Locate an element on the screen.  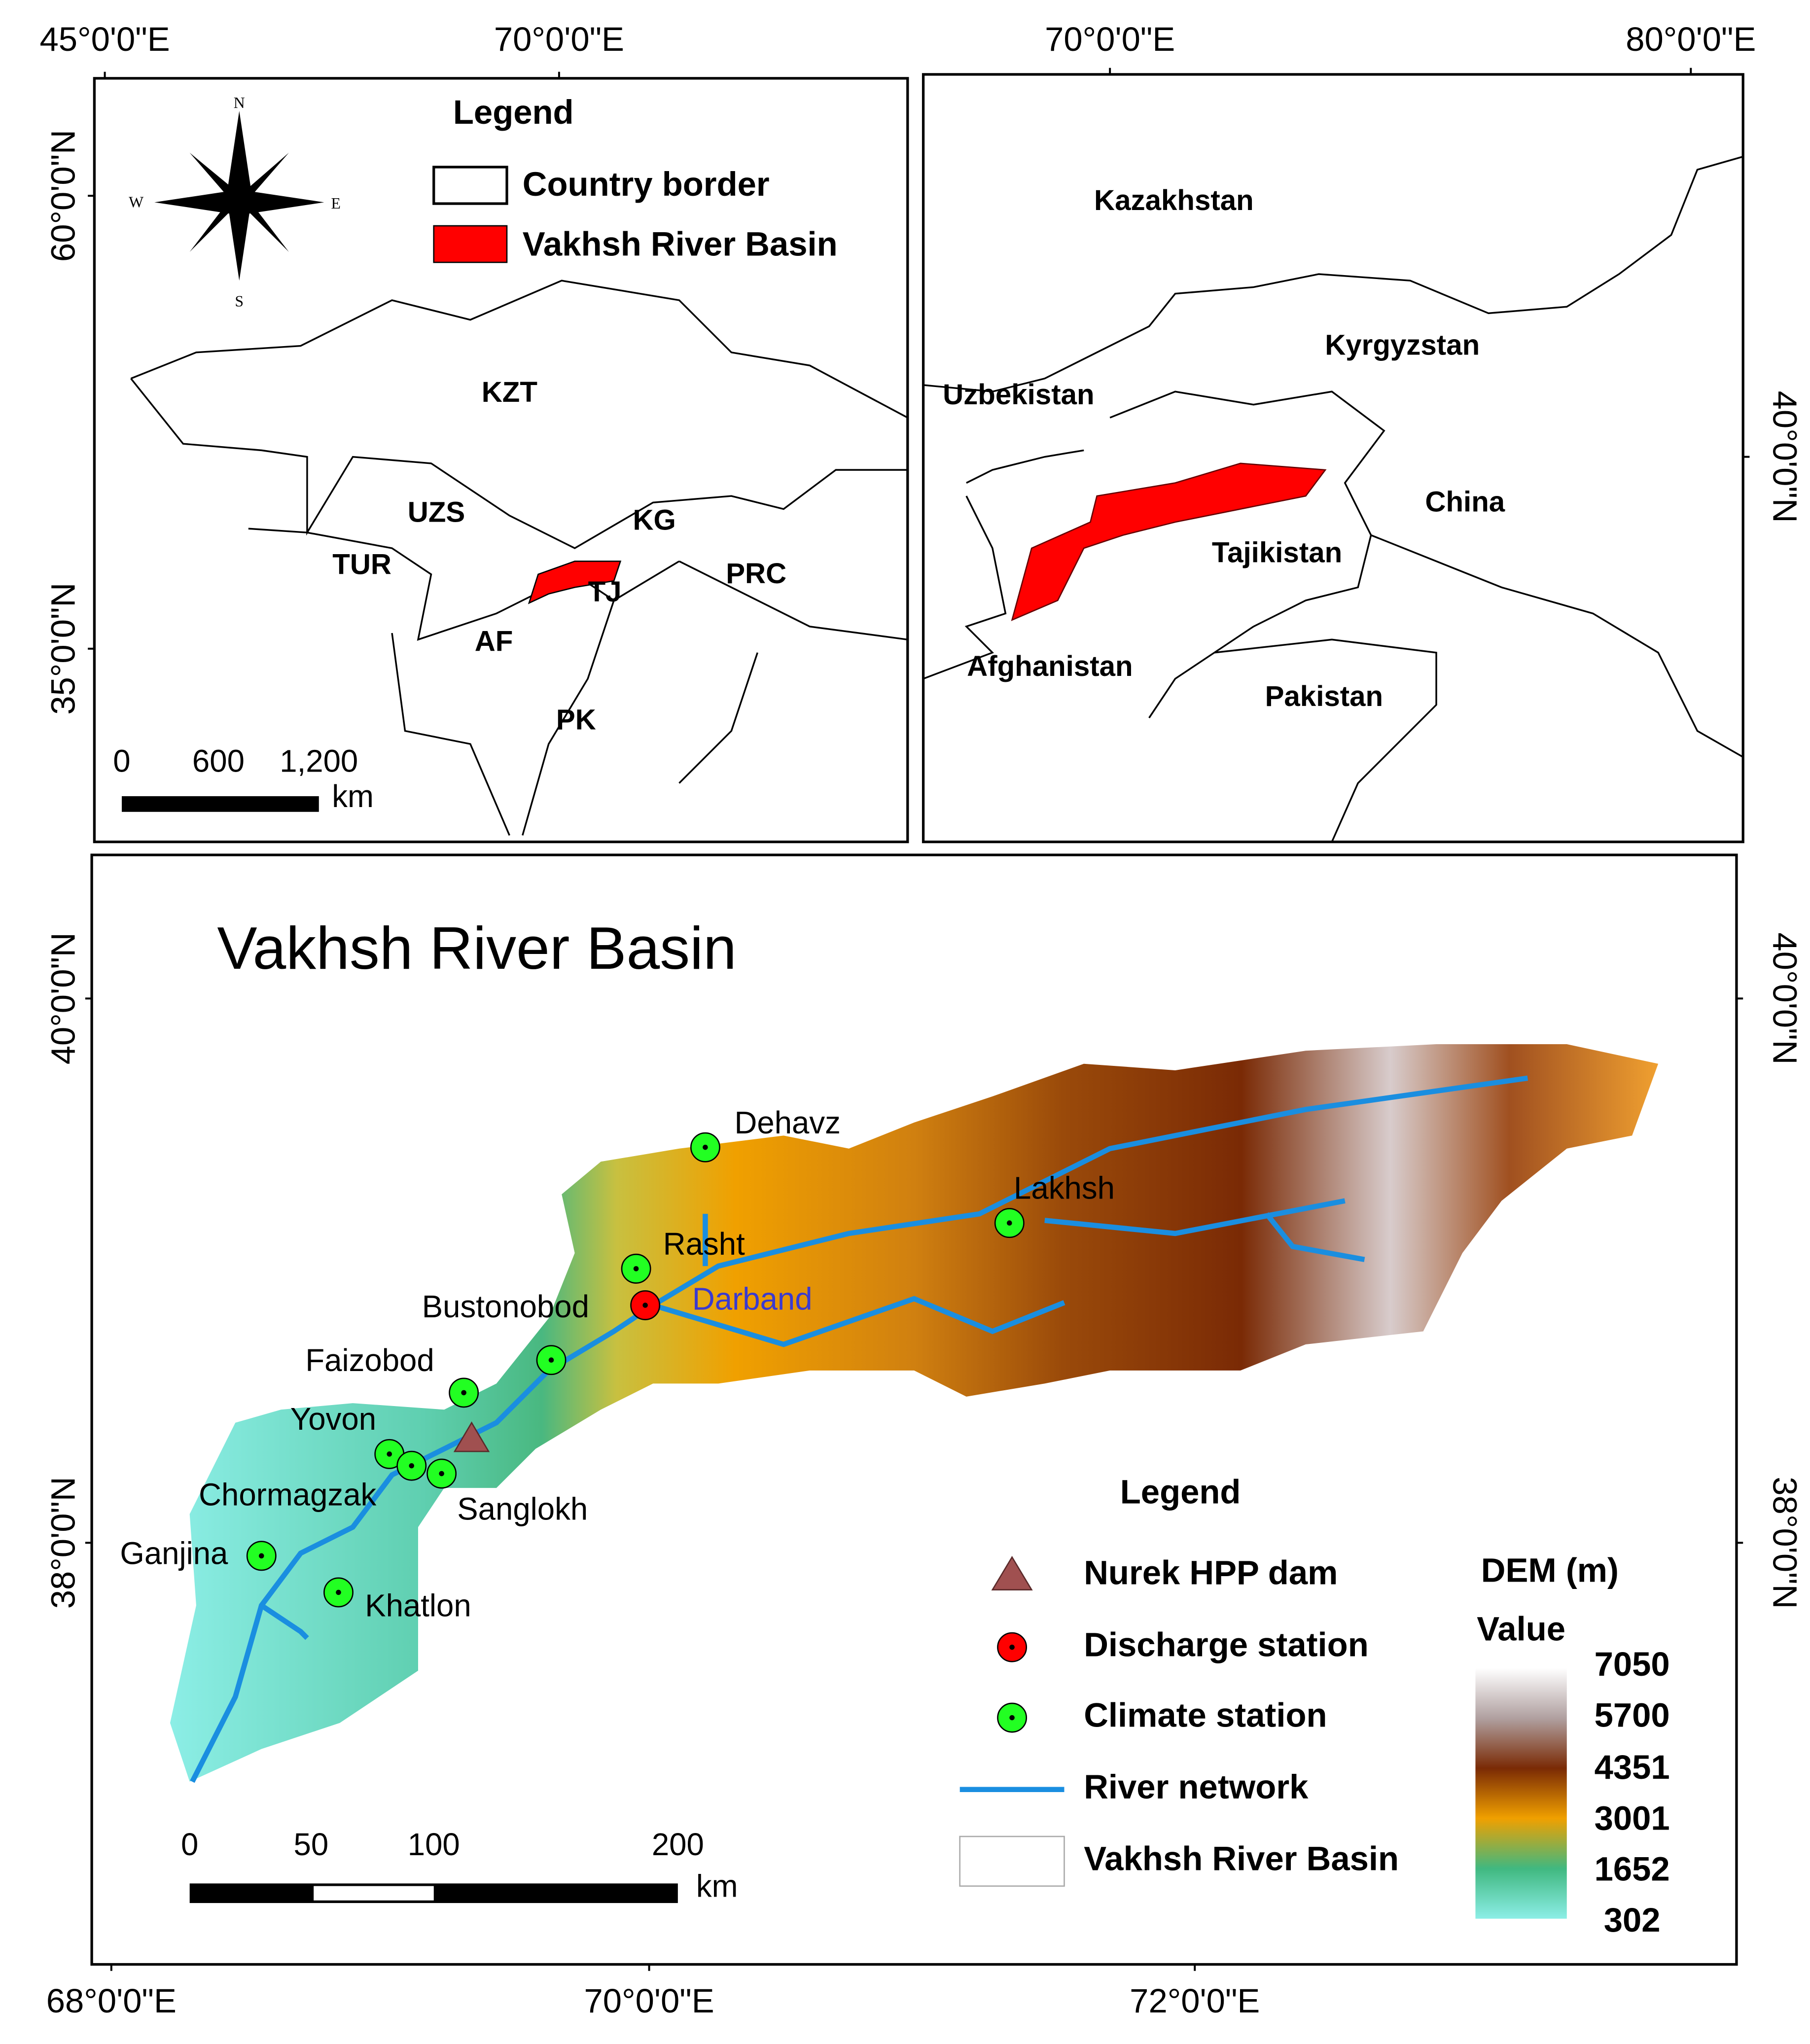
country-label: AF is located at coordinates (494, 642).